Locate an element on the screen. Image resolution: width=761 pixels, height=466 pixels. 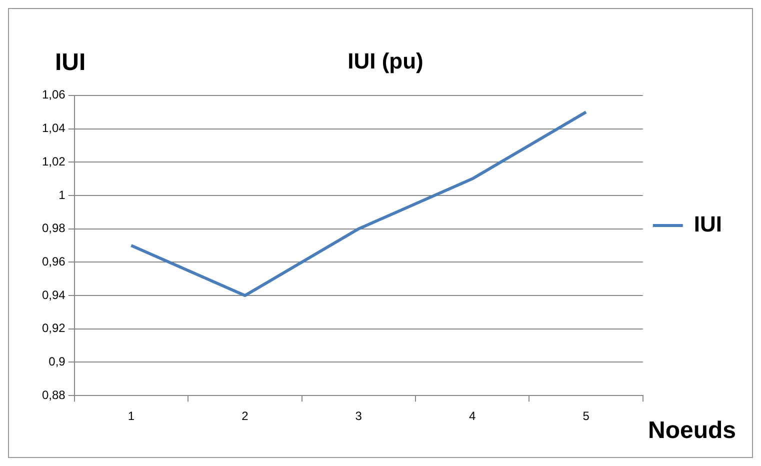
x-tick-label: 2 is located at coordinates (245, 416).